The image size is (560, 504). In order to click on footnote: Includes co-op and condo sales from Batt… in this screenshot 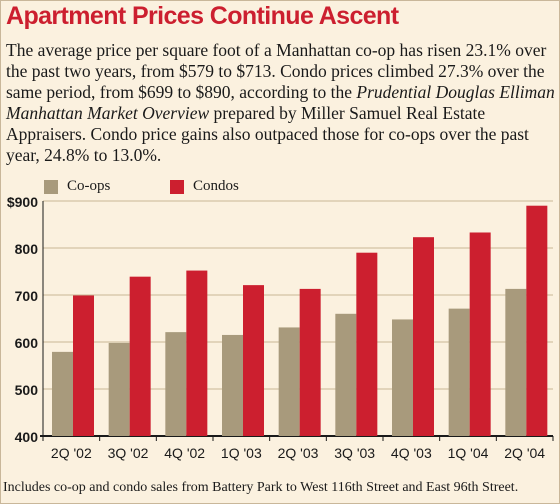, I will do `click(261, 487)`.